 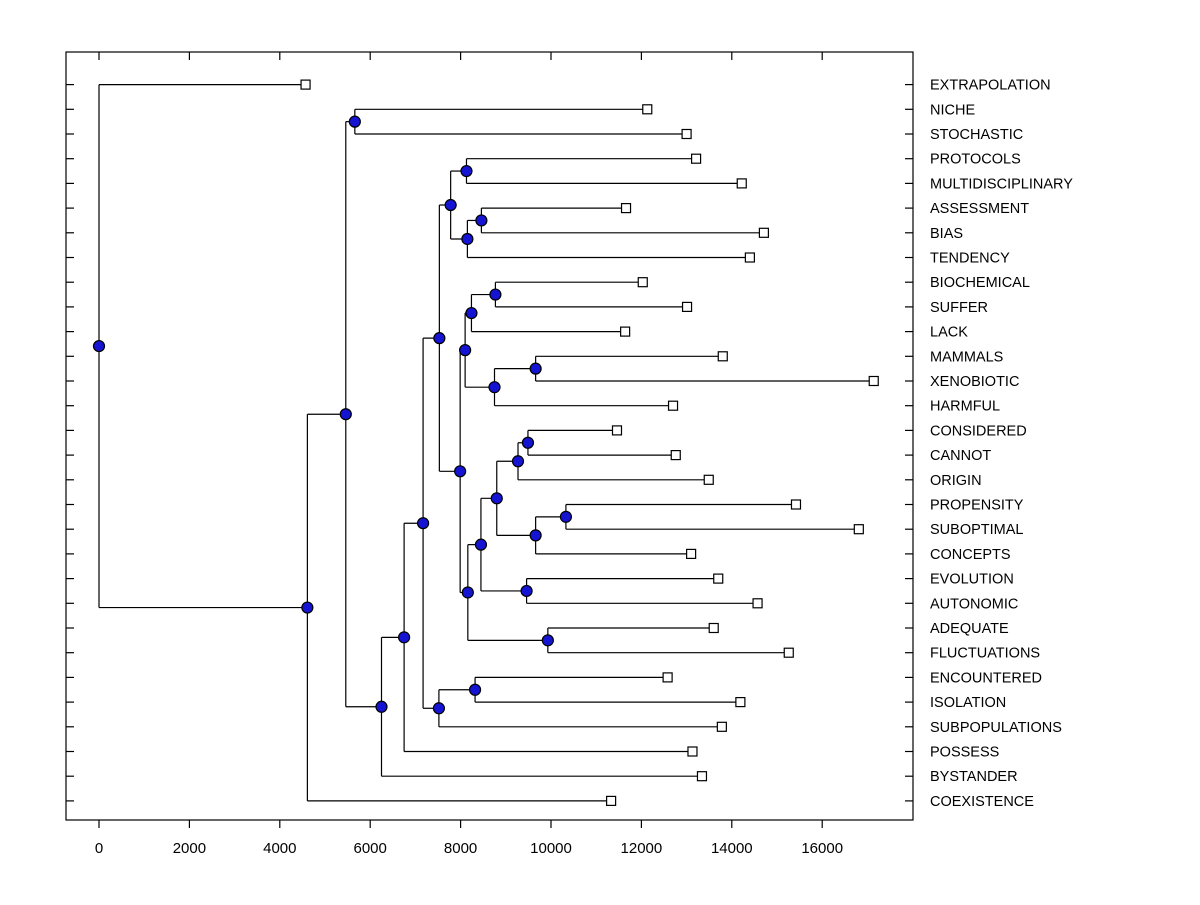 What do you see at coordinates (996, 728) in the screenshot?
I see `leaf-label: SUBPOPULATIONS` at bounding box center [996, 728].